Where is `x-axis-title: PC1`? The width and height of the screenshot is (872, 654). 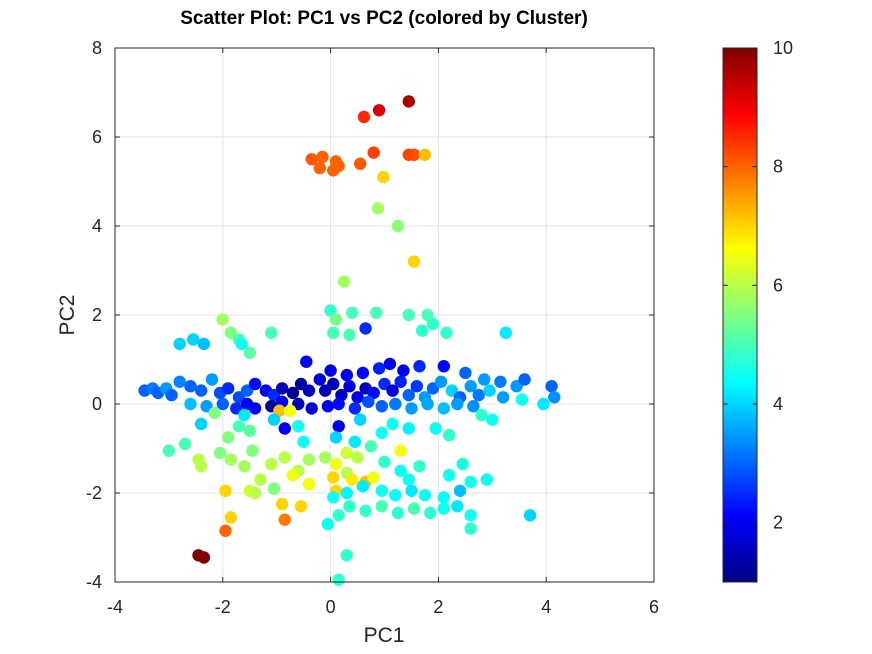
x-axis-title: PC1 is located at coordinates (384, 635).